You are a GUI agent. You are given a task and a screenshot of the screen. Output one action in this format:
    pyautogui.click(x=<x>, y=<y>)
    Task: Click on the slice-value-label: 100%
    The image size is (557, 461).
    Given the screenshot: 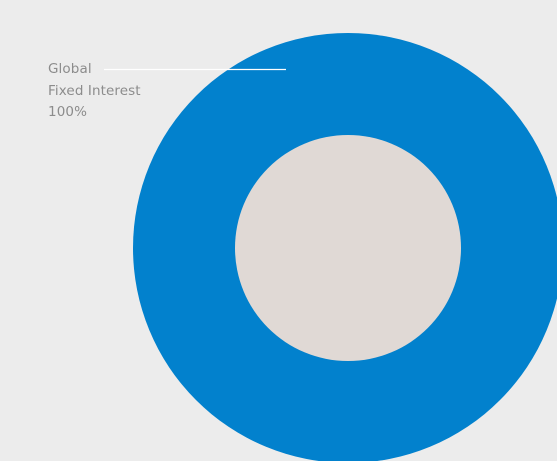 What is the action you would take?
    pyautogui.click(x=67, y=112)
    